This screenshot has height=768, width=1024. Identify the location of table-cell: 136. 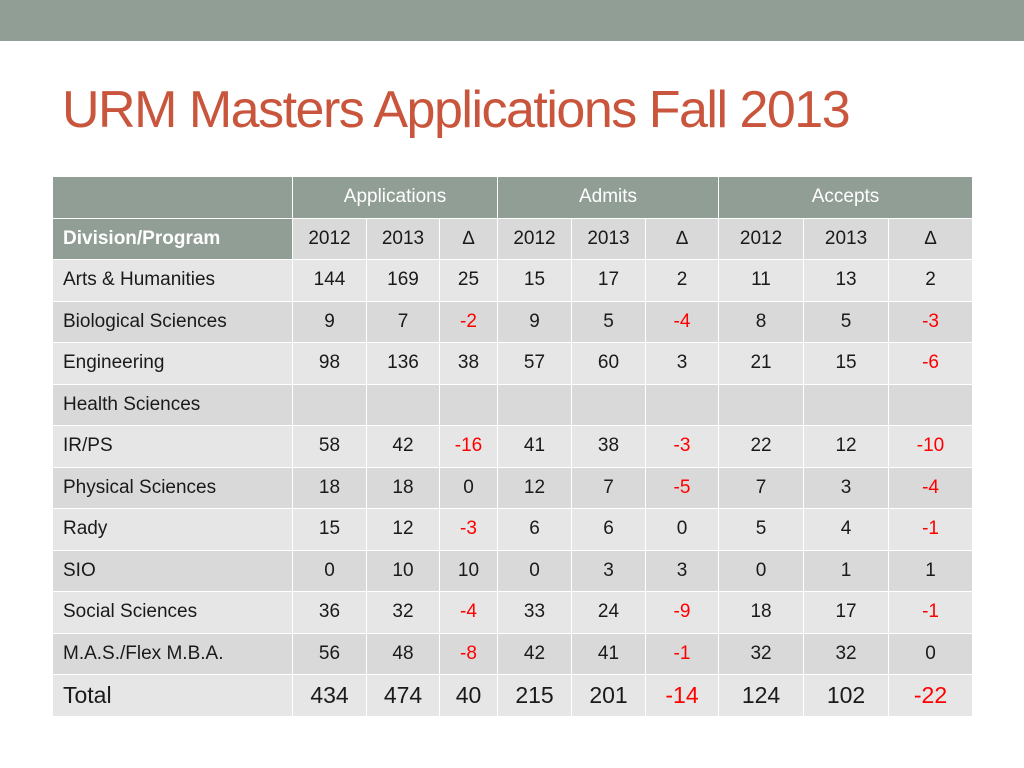
(403, 363).